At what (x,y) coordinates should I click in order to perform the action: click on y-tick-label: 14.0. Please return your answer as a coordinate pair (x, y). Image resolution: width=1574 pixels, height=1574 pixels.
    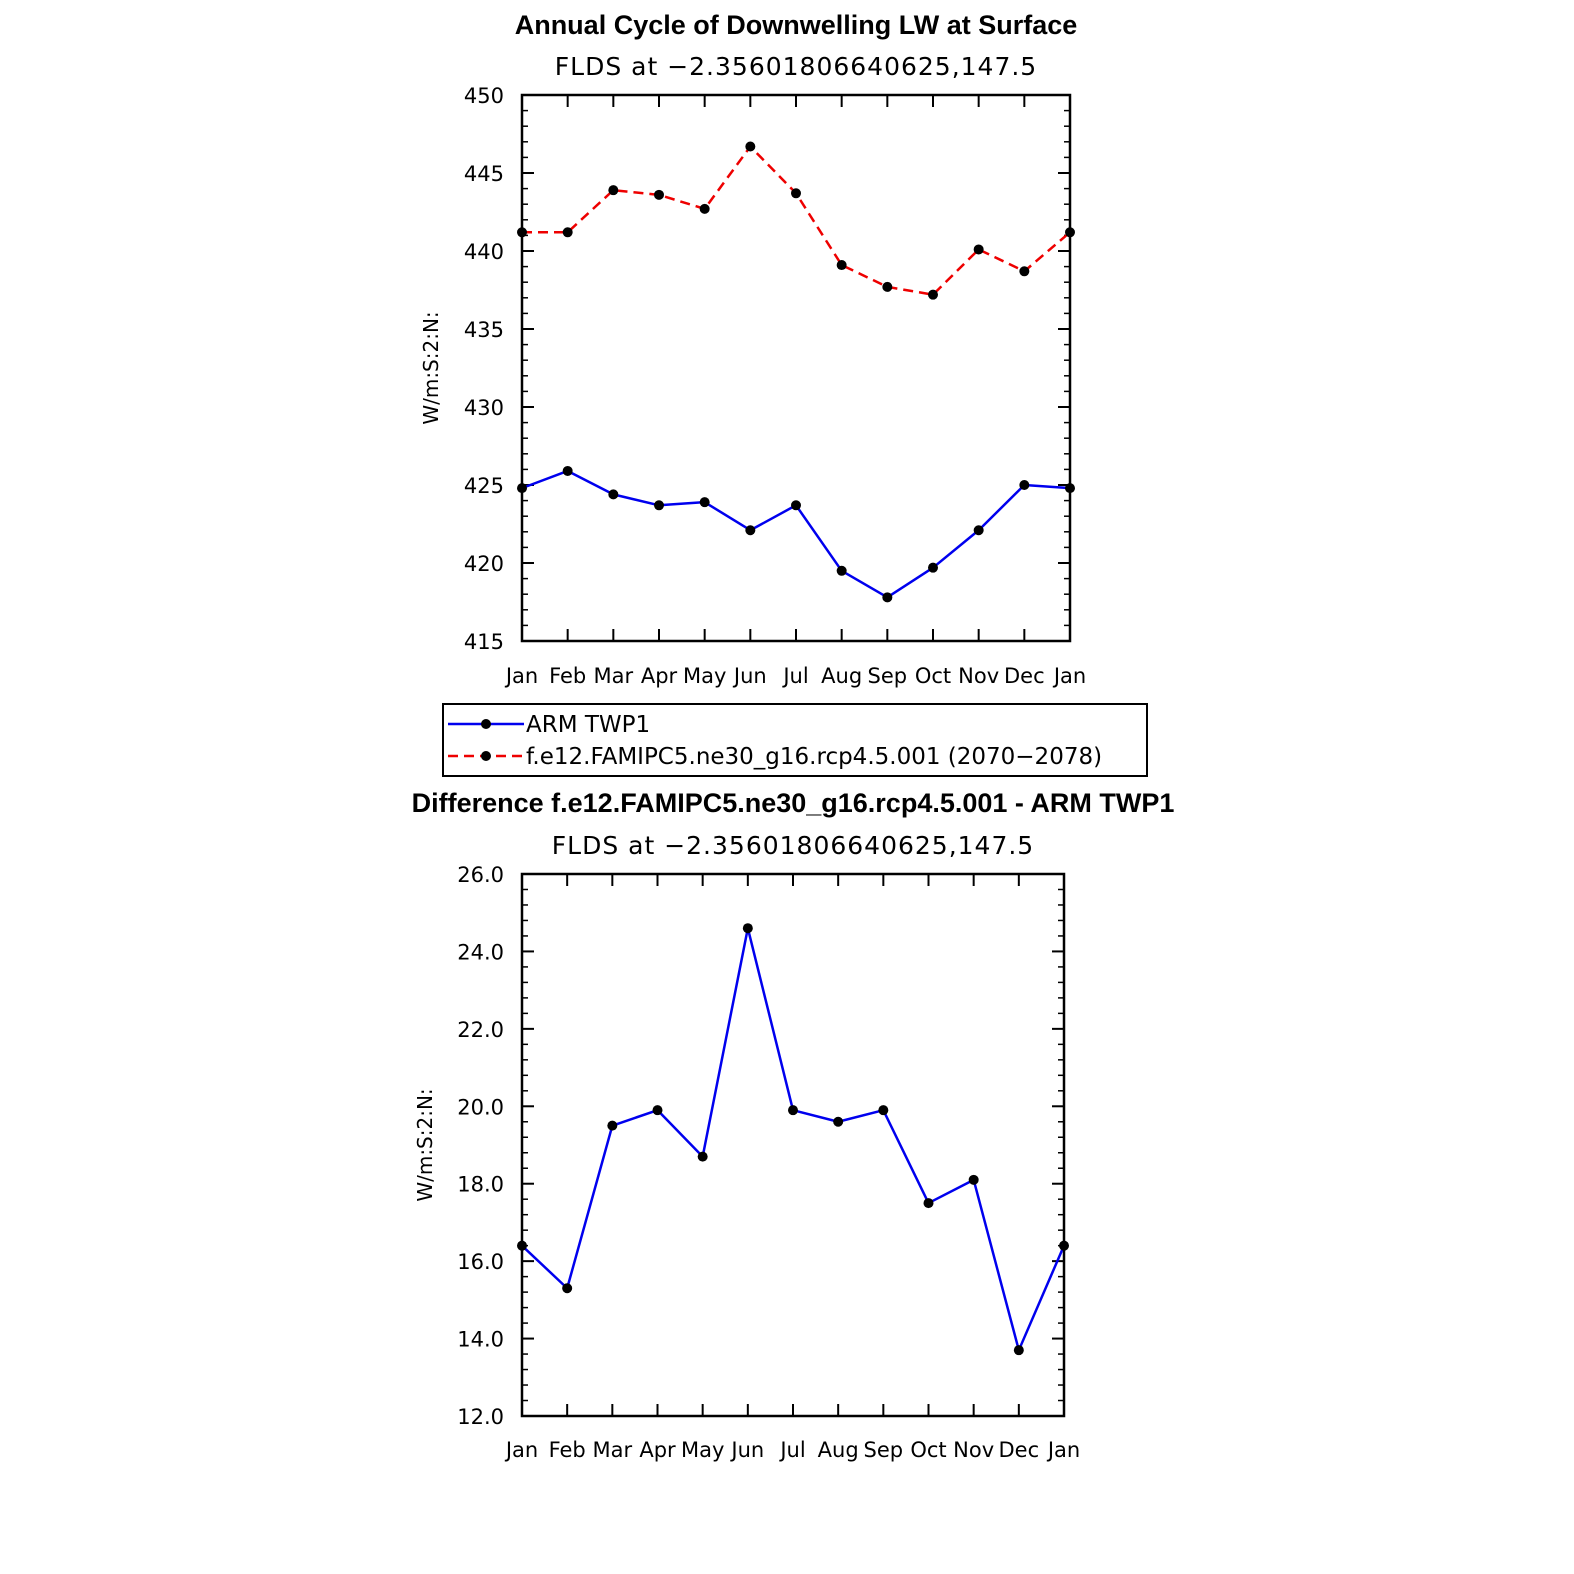
    Looking at the image, I should click on (480, 1340).